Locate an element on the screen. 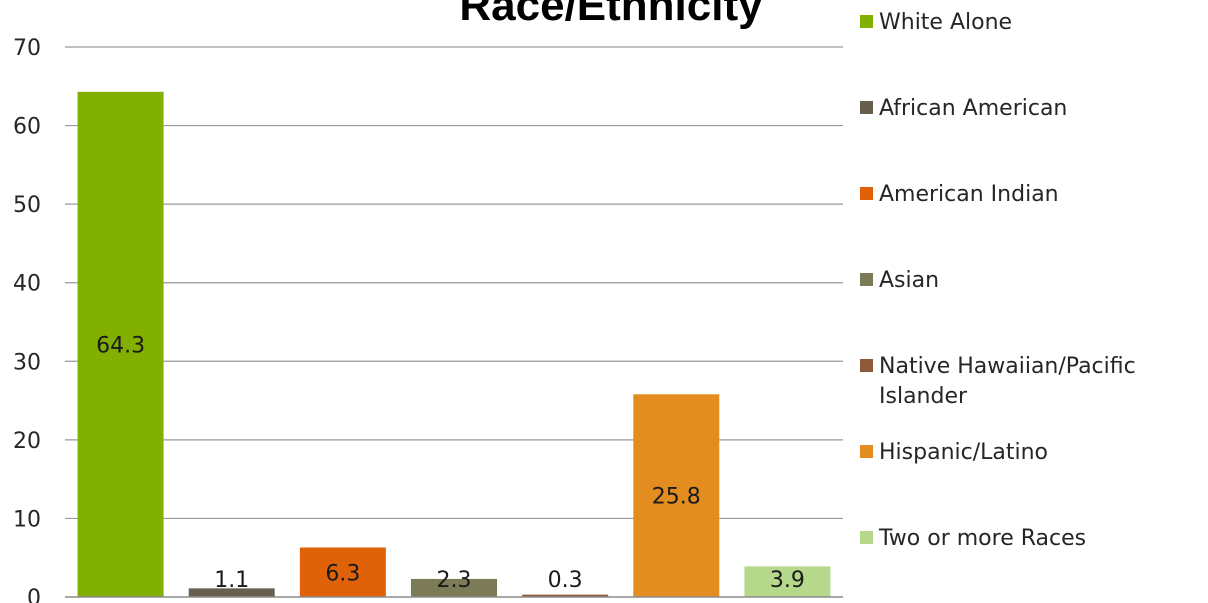 Image resolution: width=1208 pixels, height=603 pixels. y-tick-label: 20 is located at coordinates (27, 441).